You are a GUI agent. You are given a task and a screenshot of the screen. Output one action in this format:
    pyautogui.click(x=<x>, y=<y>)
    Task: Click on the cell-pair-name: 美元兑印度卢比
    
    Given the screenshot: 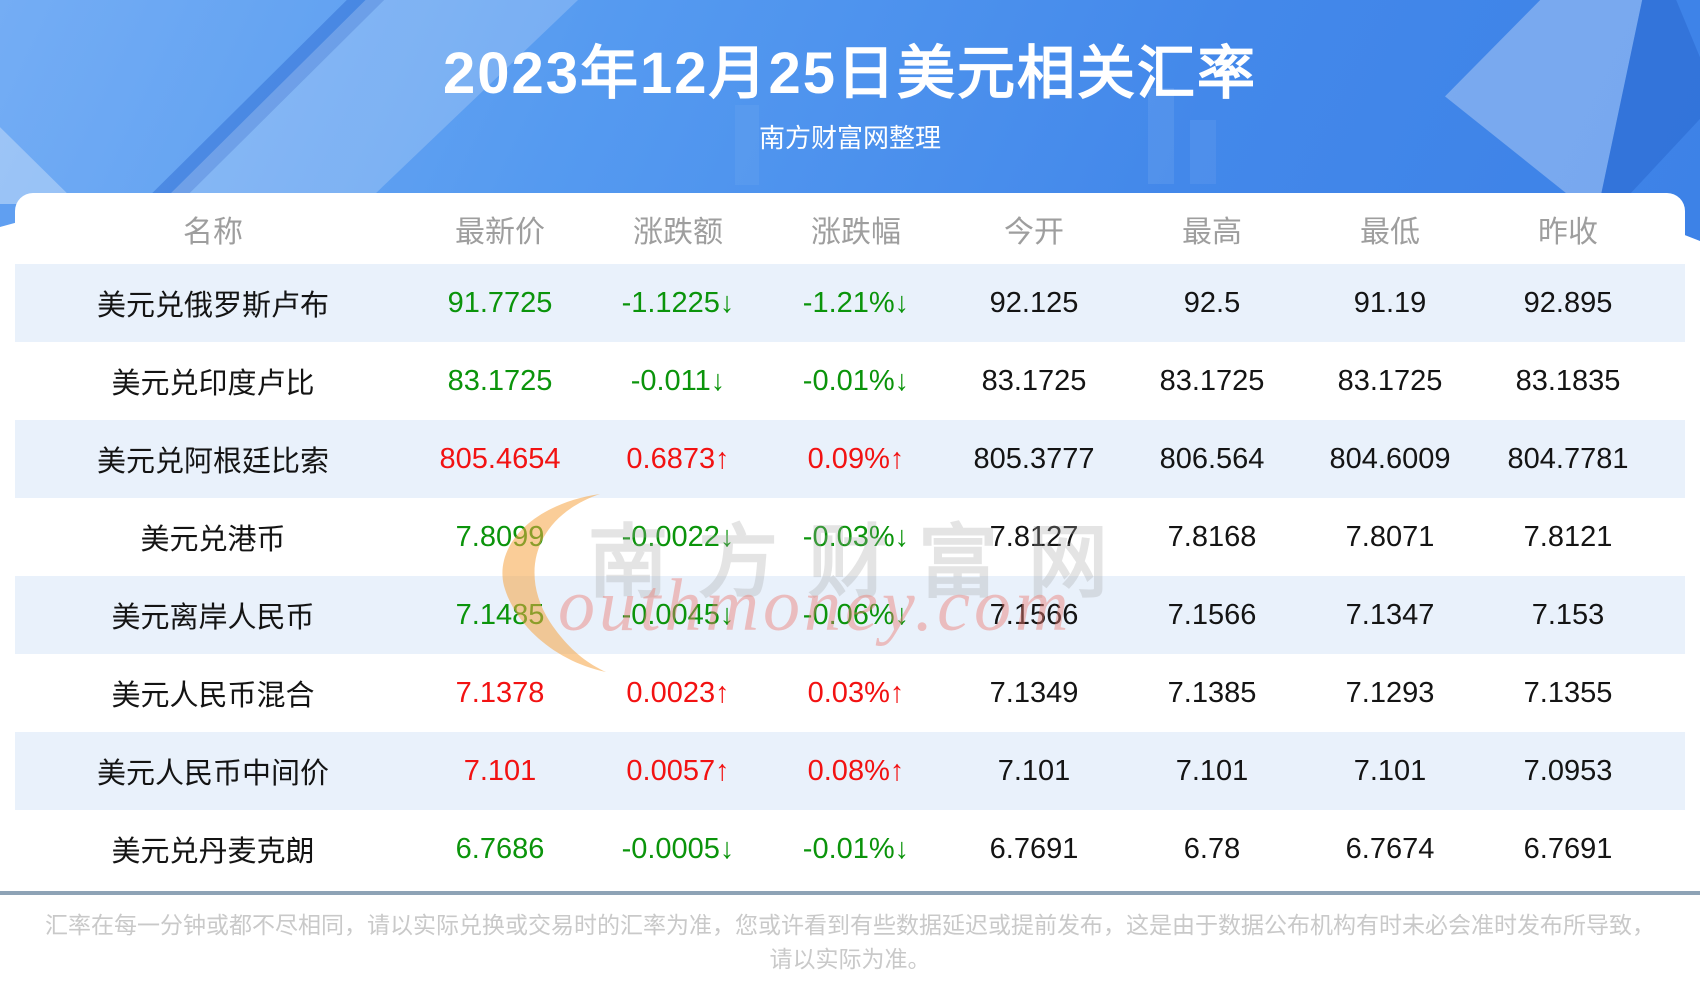 What is the action you would take?
    pyautogui.click(x=213, y=384)
    